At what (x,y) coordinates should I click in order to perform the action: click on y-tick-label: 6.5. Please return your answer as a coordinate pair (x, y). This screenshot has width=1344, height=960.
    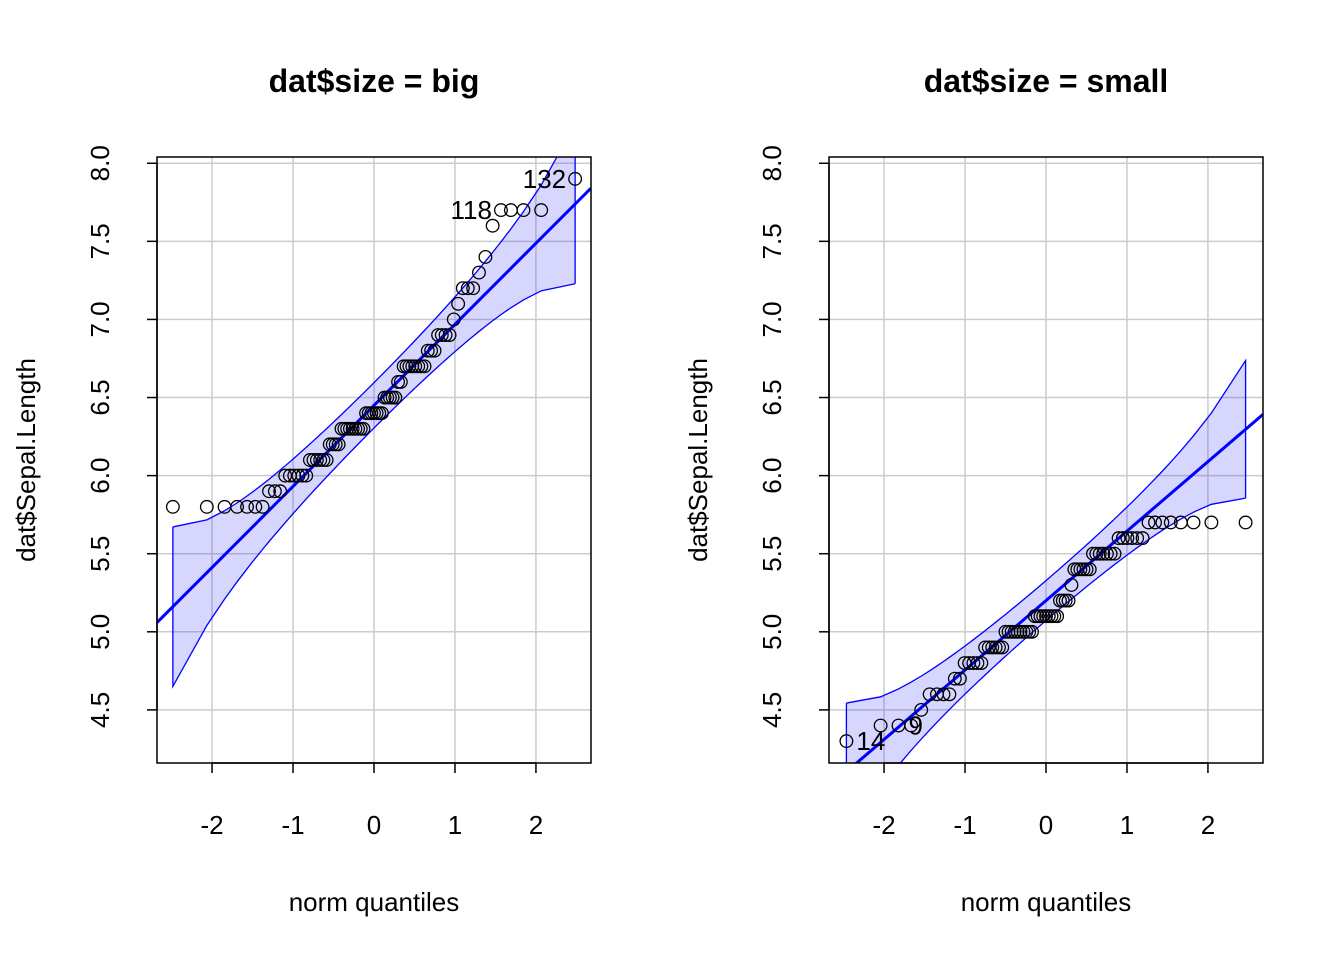
    Looking at the image, I should click on (772, 397).